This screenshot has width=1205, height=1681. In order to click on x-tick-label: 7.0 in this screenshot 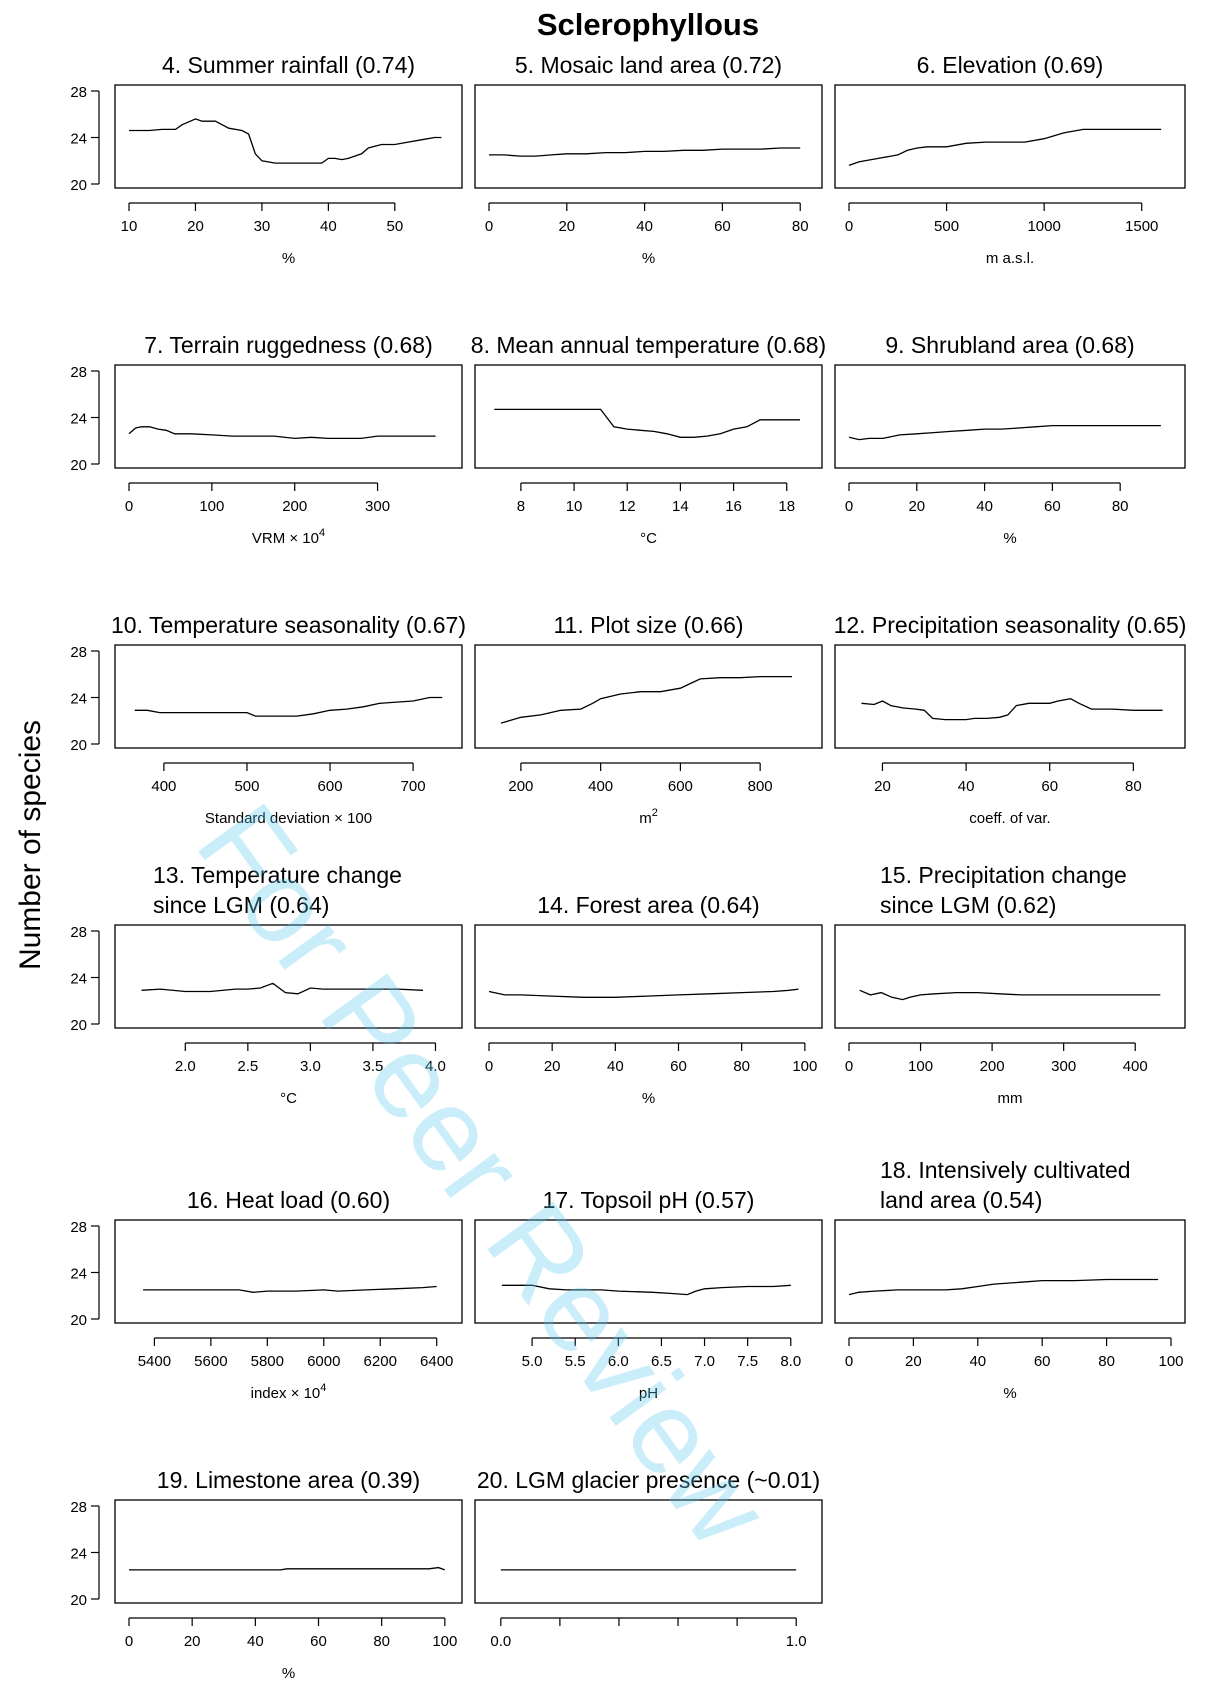, I will do `click(704, 1361)`.